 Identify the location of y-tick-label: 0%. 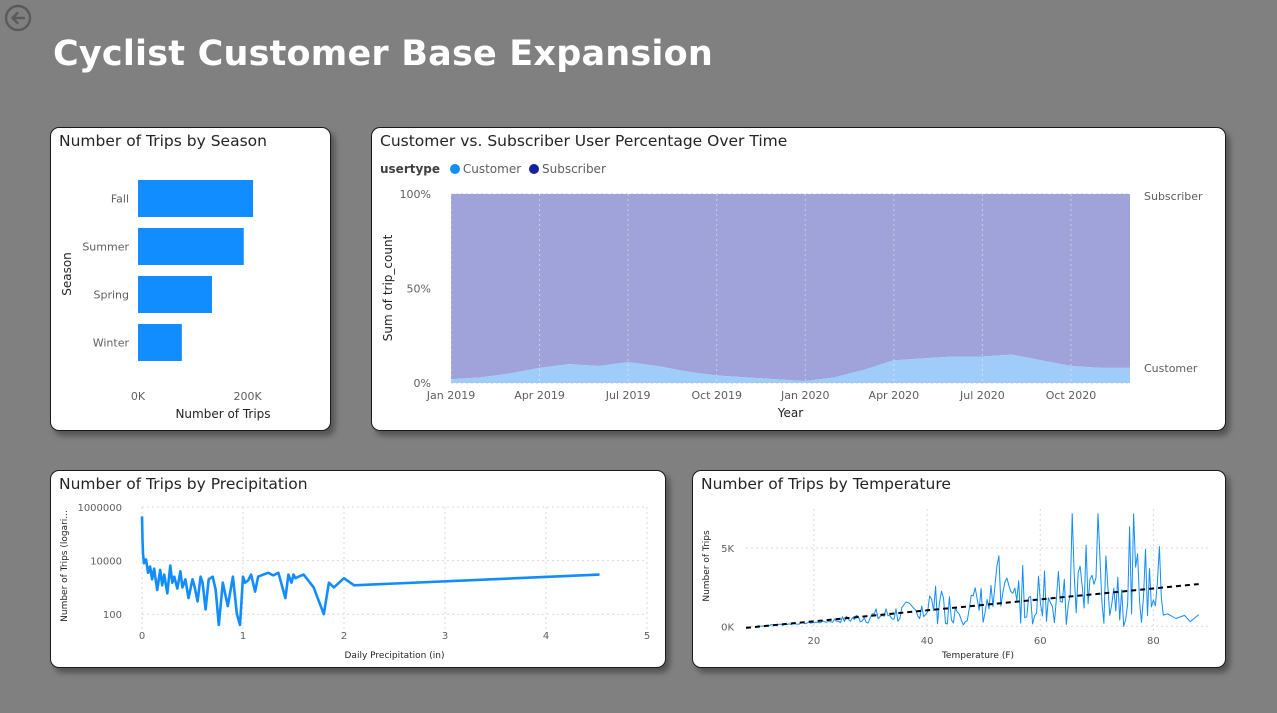
(422, 383).